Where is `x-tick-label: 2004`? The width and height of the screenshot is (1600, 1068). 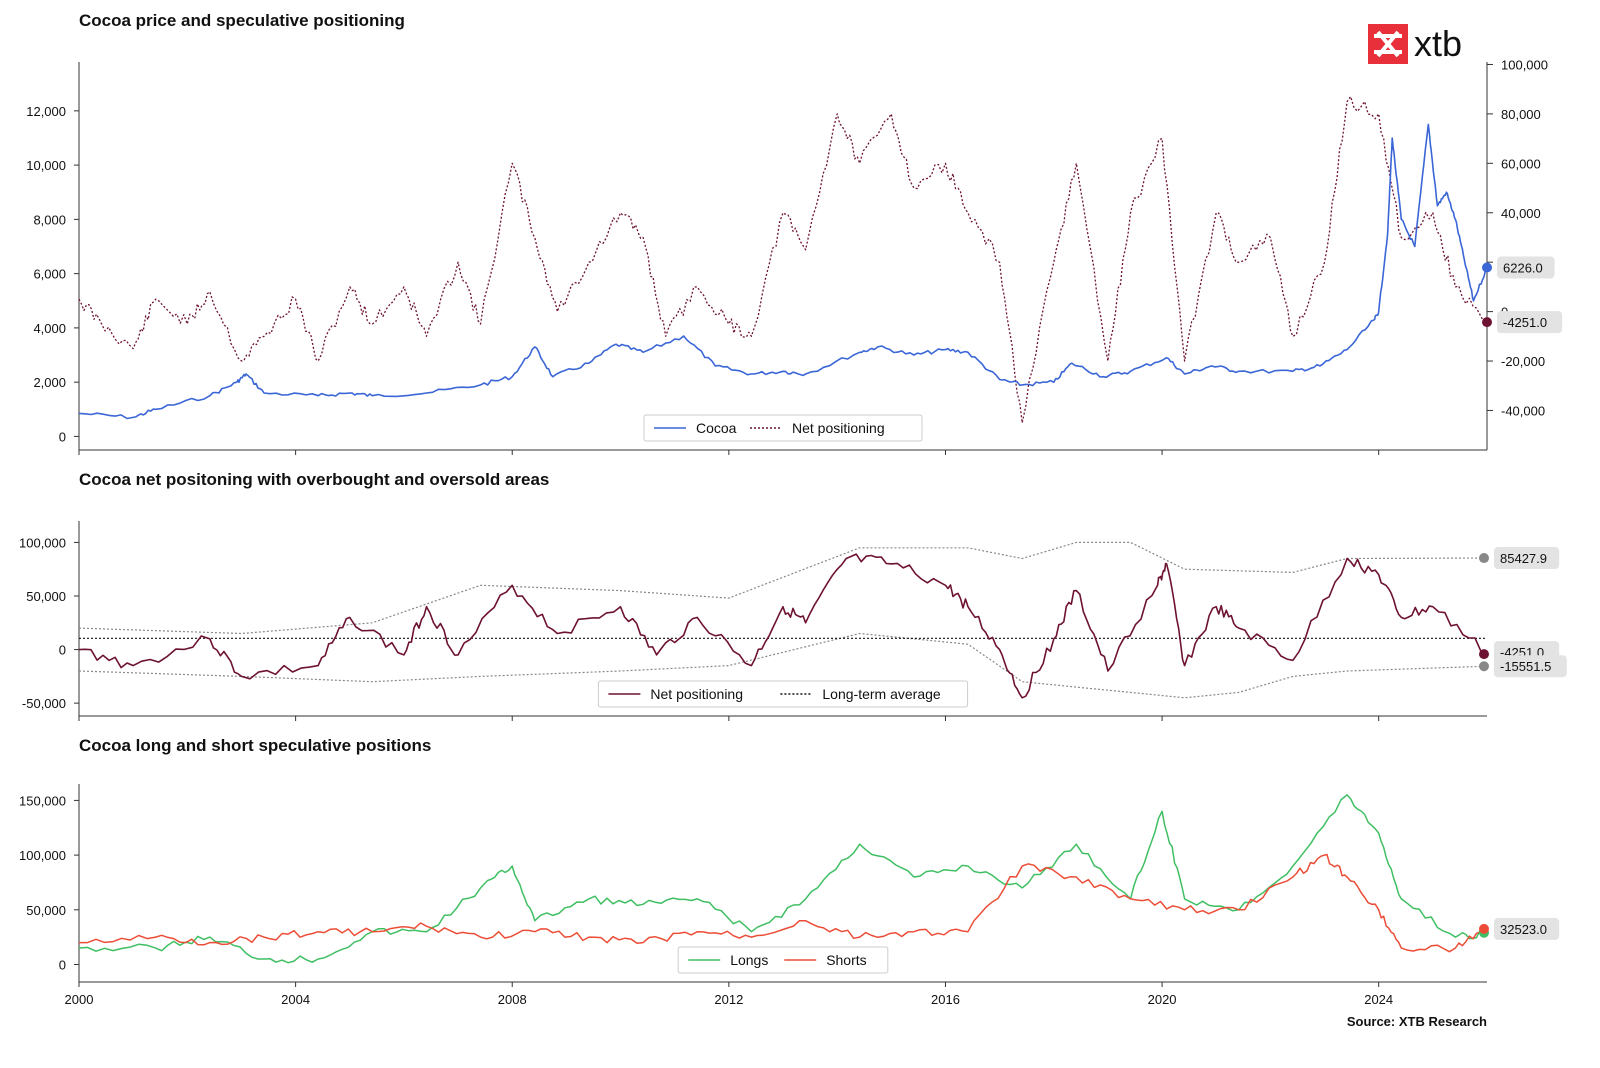
x-tick-label: 2004 is located at coordinates (295, 999).